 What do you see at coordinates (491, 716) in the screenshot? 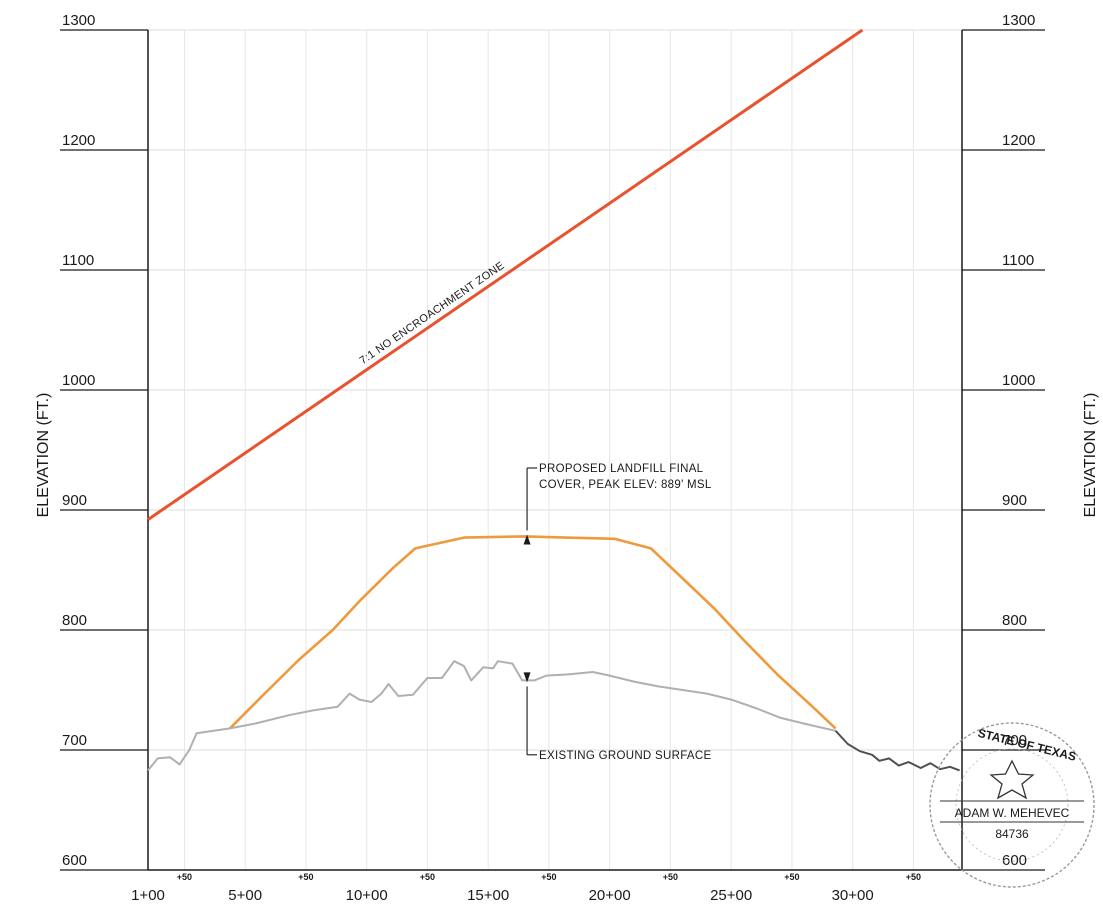
I see `series-line-ground` at bounding box center [491, 716].